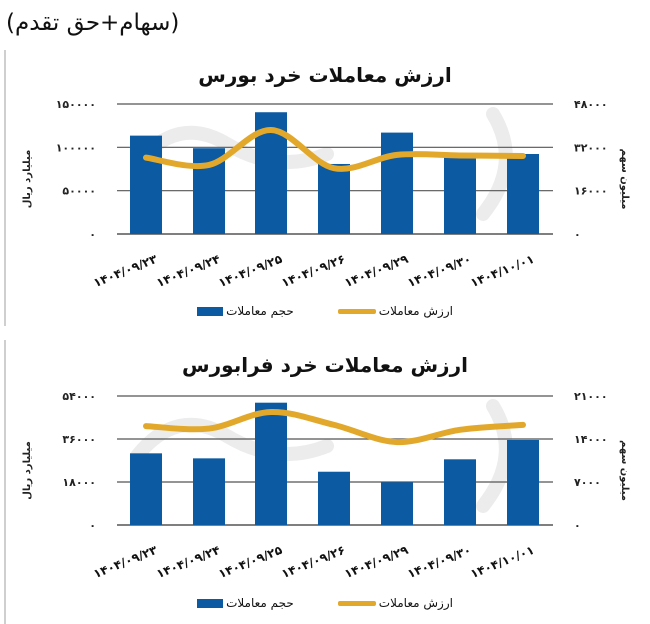 Image resolution: width=650 pixels, height=624 pixels. Describe the element at coordinates (587, 482) in the screenshot. I see `y-tick-right: ۷۰۰۰` at that location.